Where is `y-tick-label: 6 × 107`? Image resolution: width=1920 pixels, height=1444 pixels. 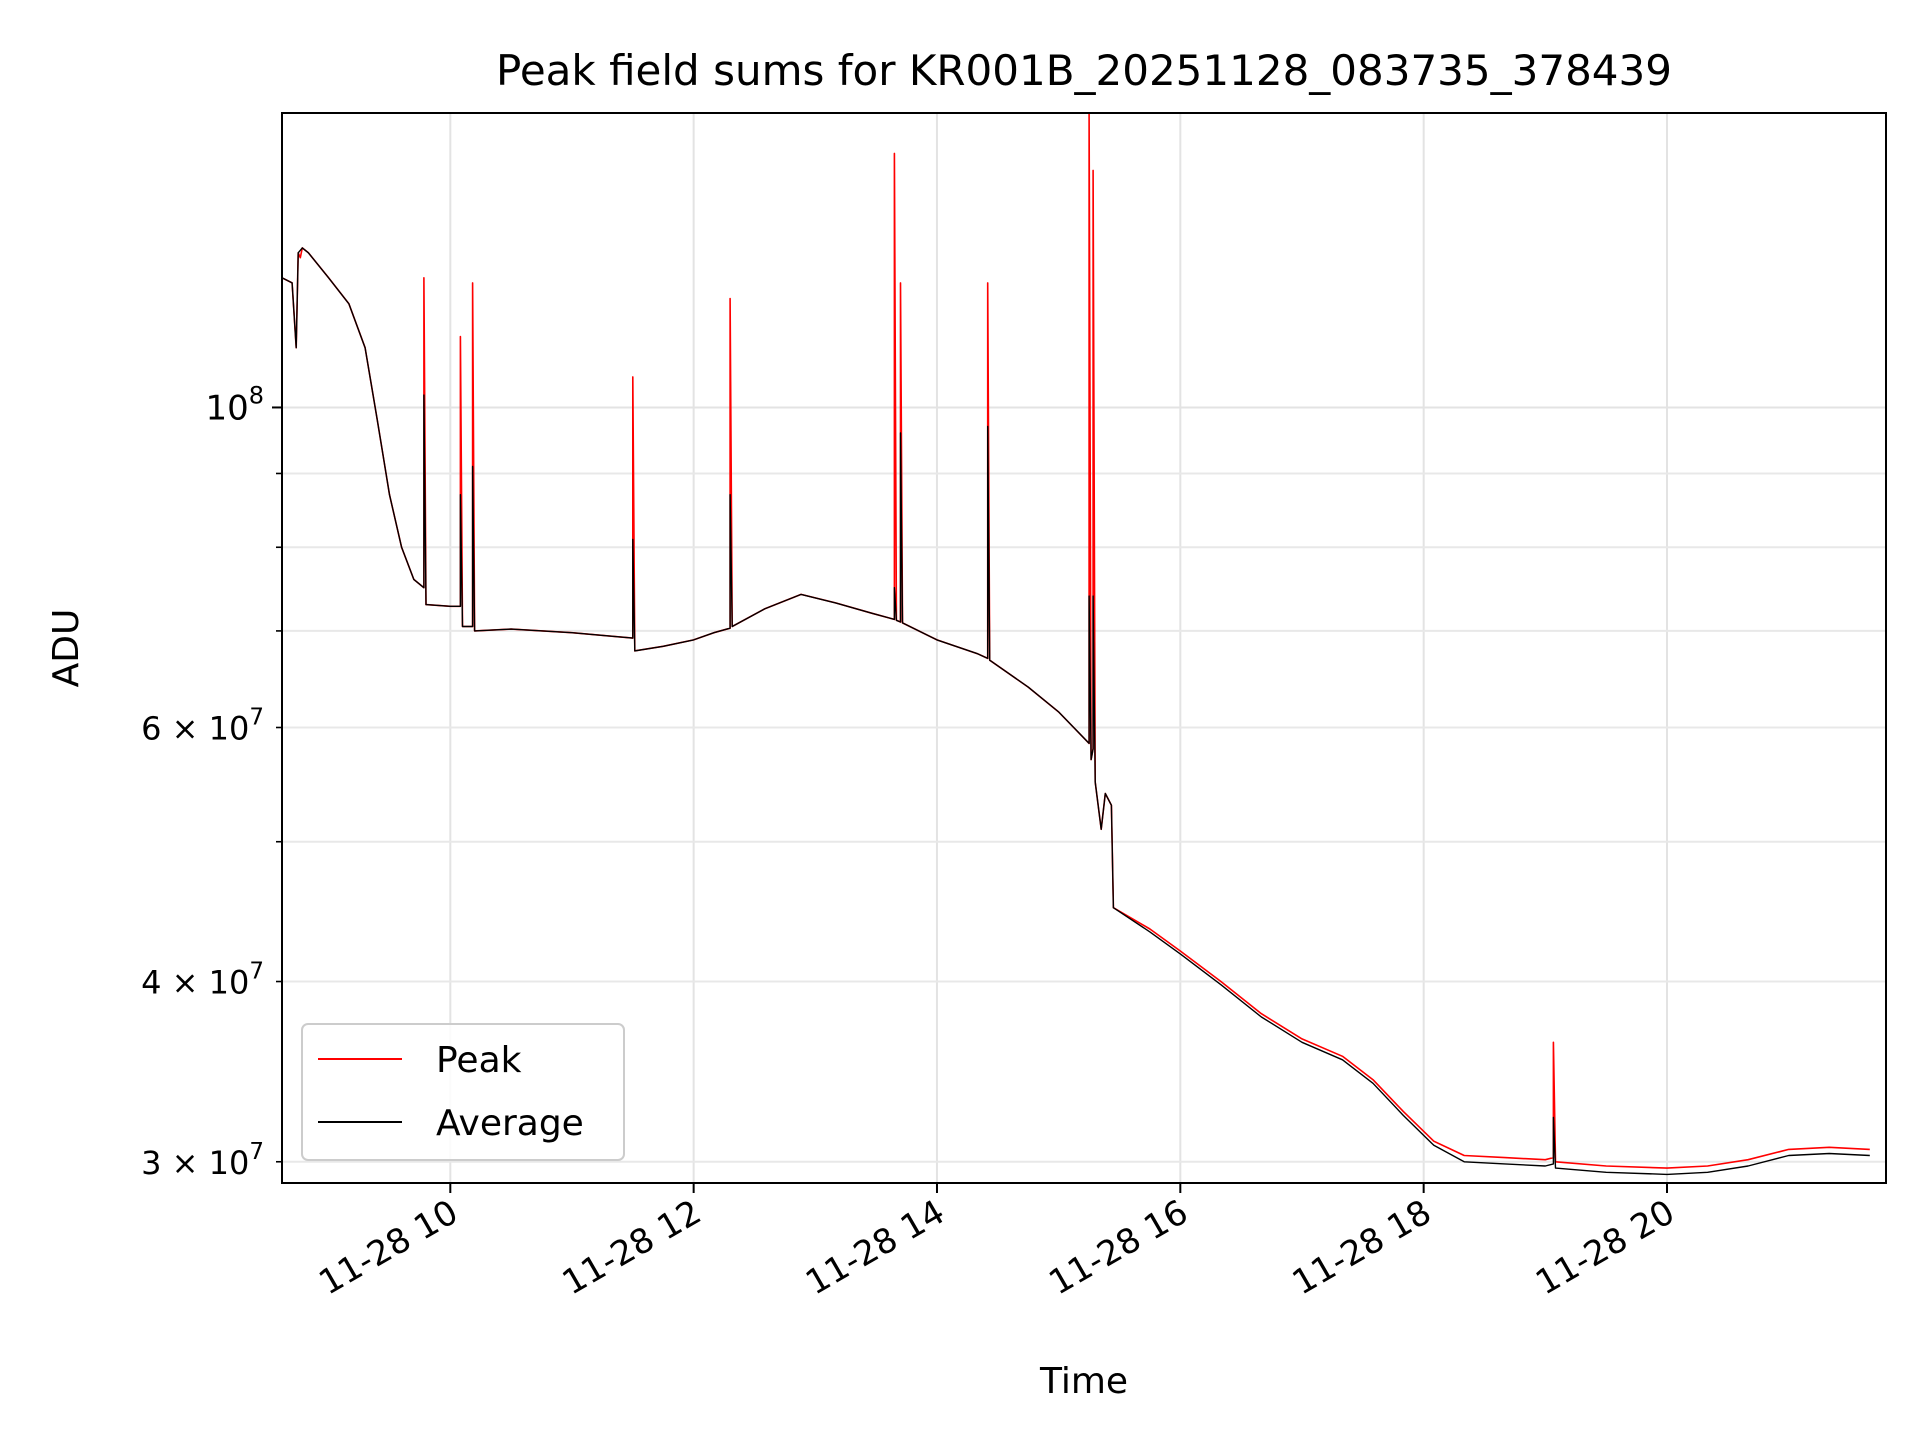 y-tick-label: 6 × 107 is located at coordinates (202, 725).